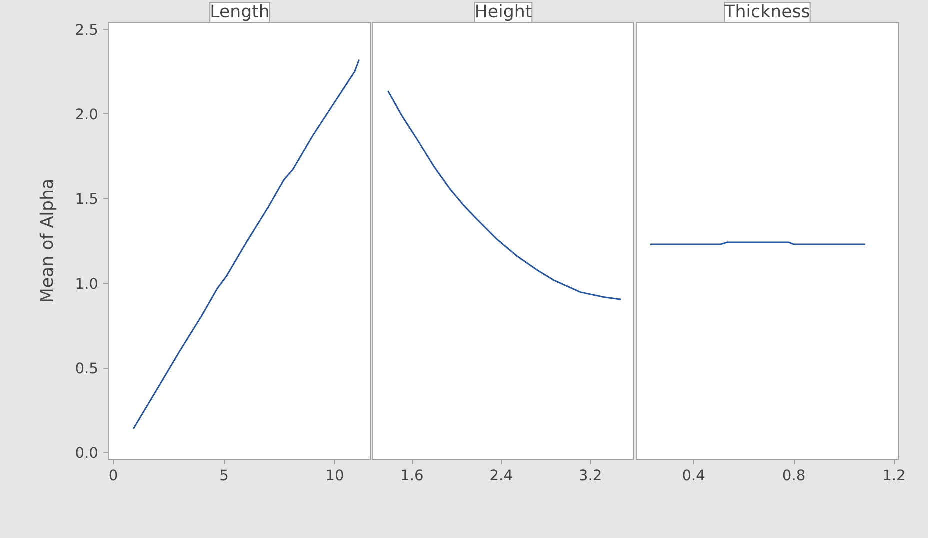  Describe the element at coordinates (48, 241) in the screenshot. I see `y-axis-title: Mean of Alpha` at that location.